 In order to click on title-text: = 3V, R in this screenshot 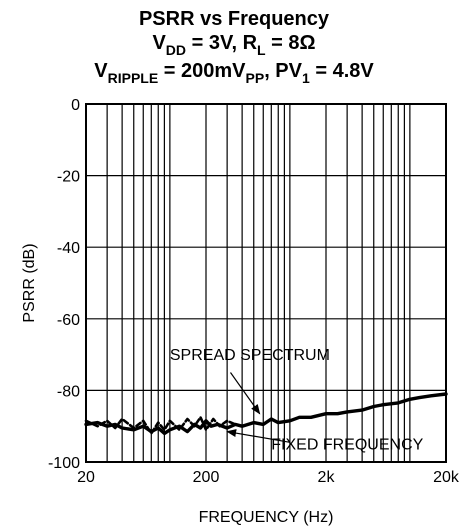, I will do `click(222, 43)`.